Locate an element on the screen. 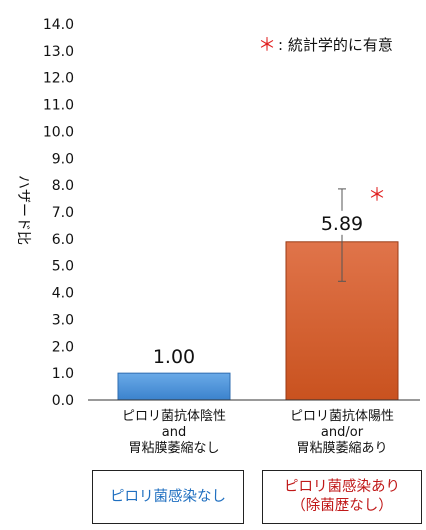 The height and width of the screenshot is (530, 426). y-tick-label: 7.0 is located at coordinates (63, 213).